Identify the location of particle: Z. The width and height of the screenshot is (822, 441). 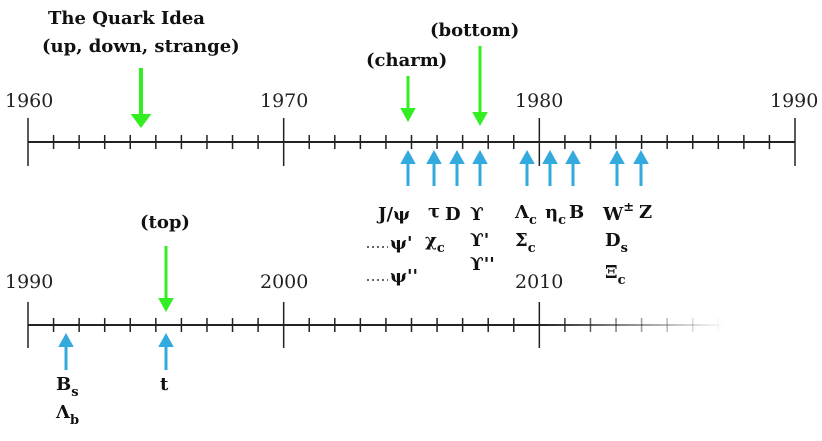
(645, 212).